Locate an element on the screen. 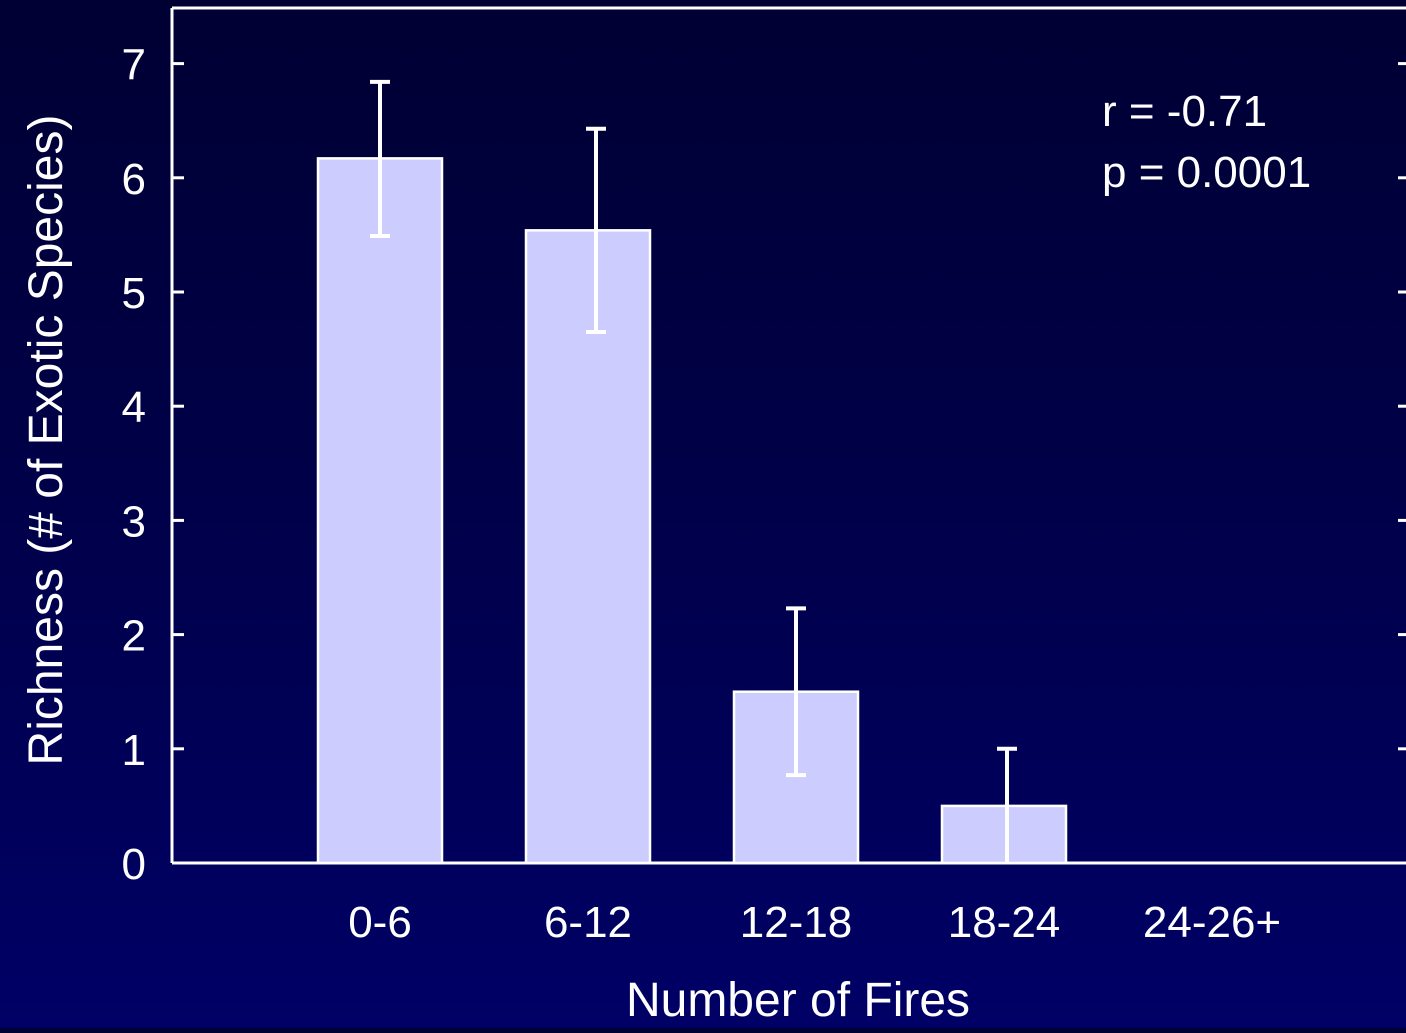  x-tick-label: 0-6 is located at coordinates (380, 922).